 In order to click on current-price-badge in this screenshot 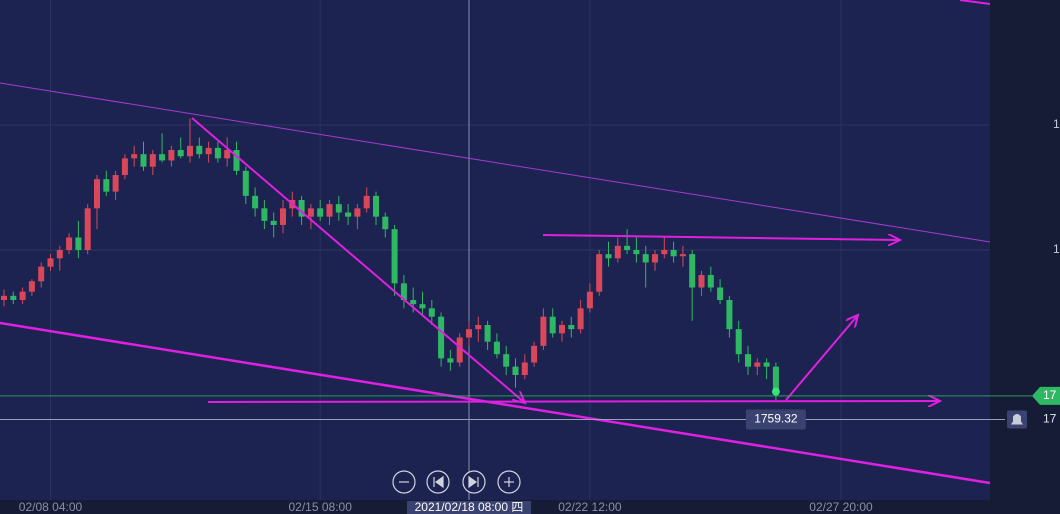, I will do `click(1046, 395)`.